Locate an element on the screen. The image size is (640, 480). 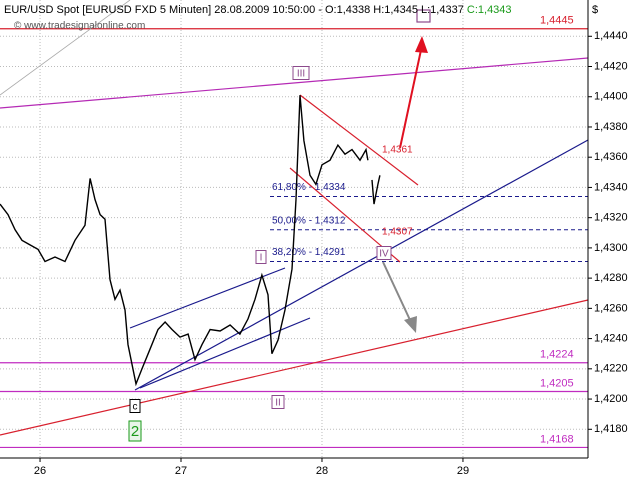
y-tick-label: 1,4360 is located at coordinates (611, 157).